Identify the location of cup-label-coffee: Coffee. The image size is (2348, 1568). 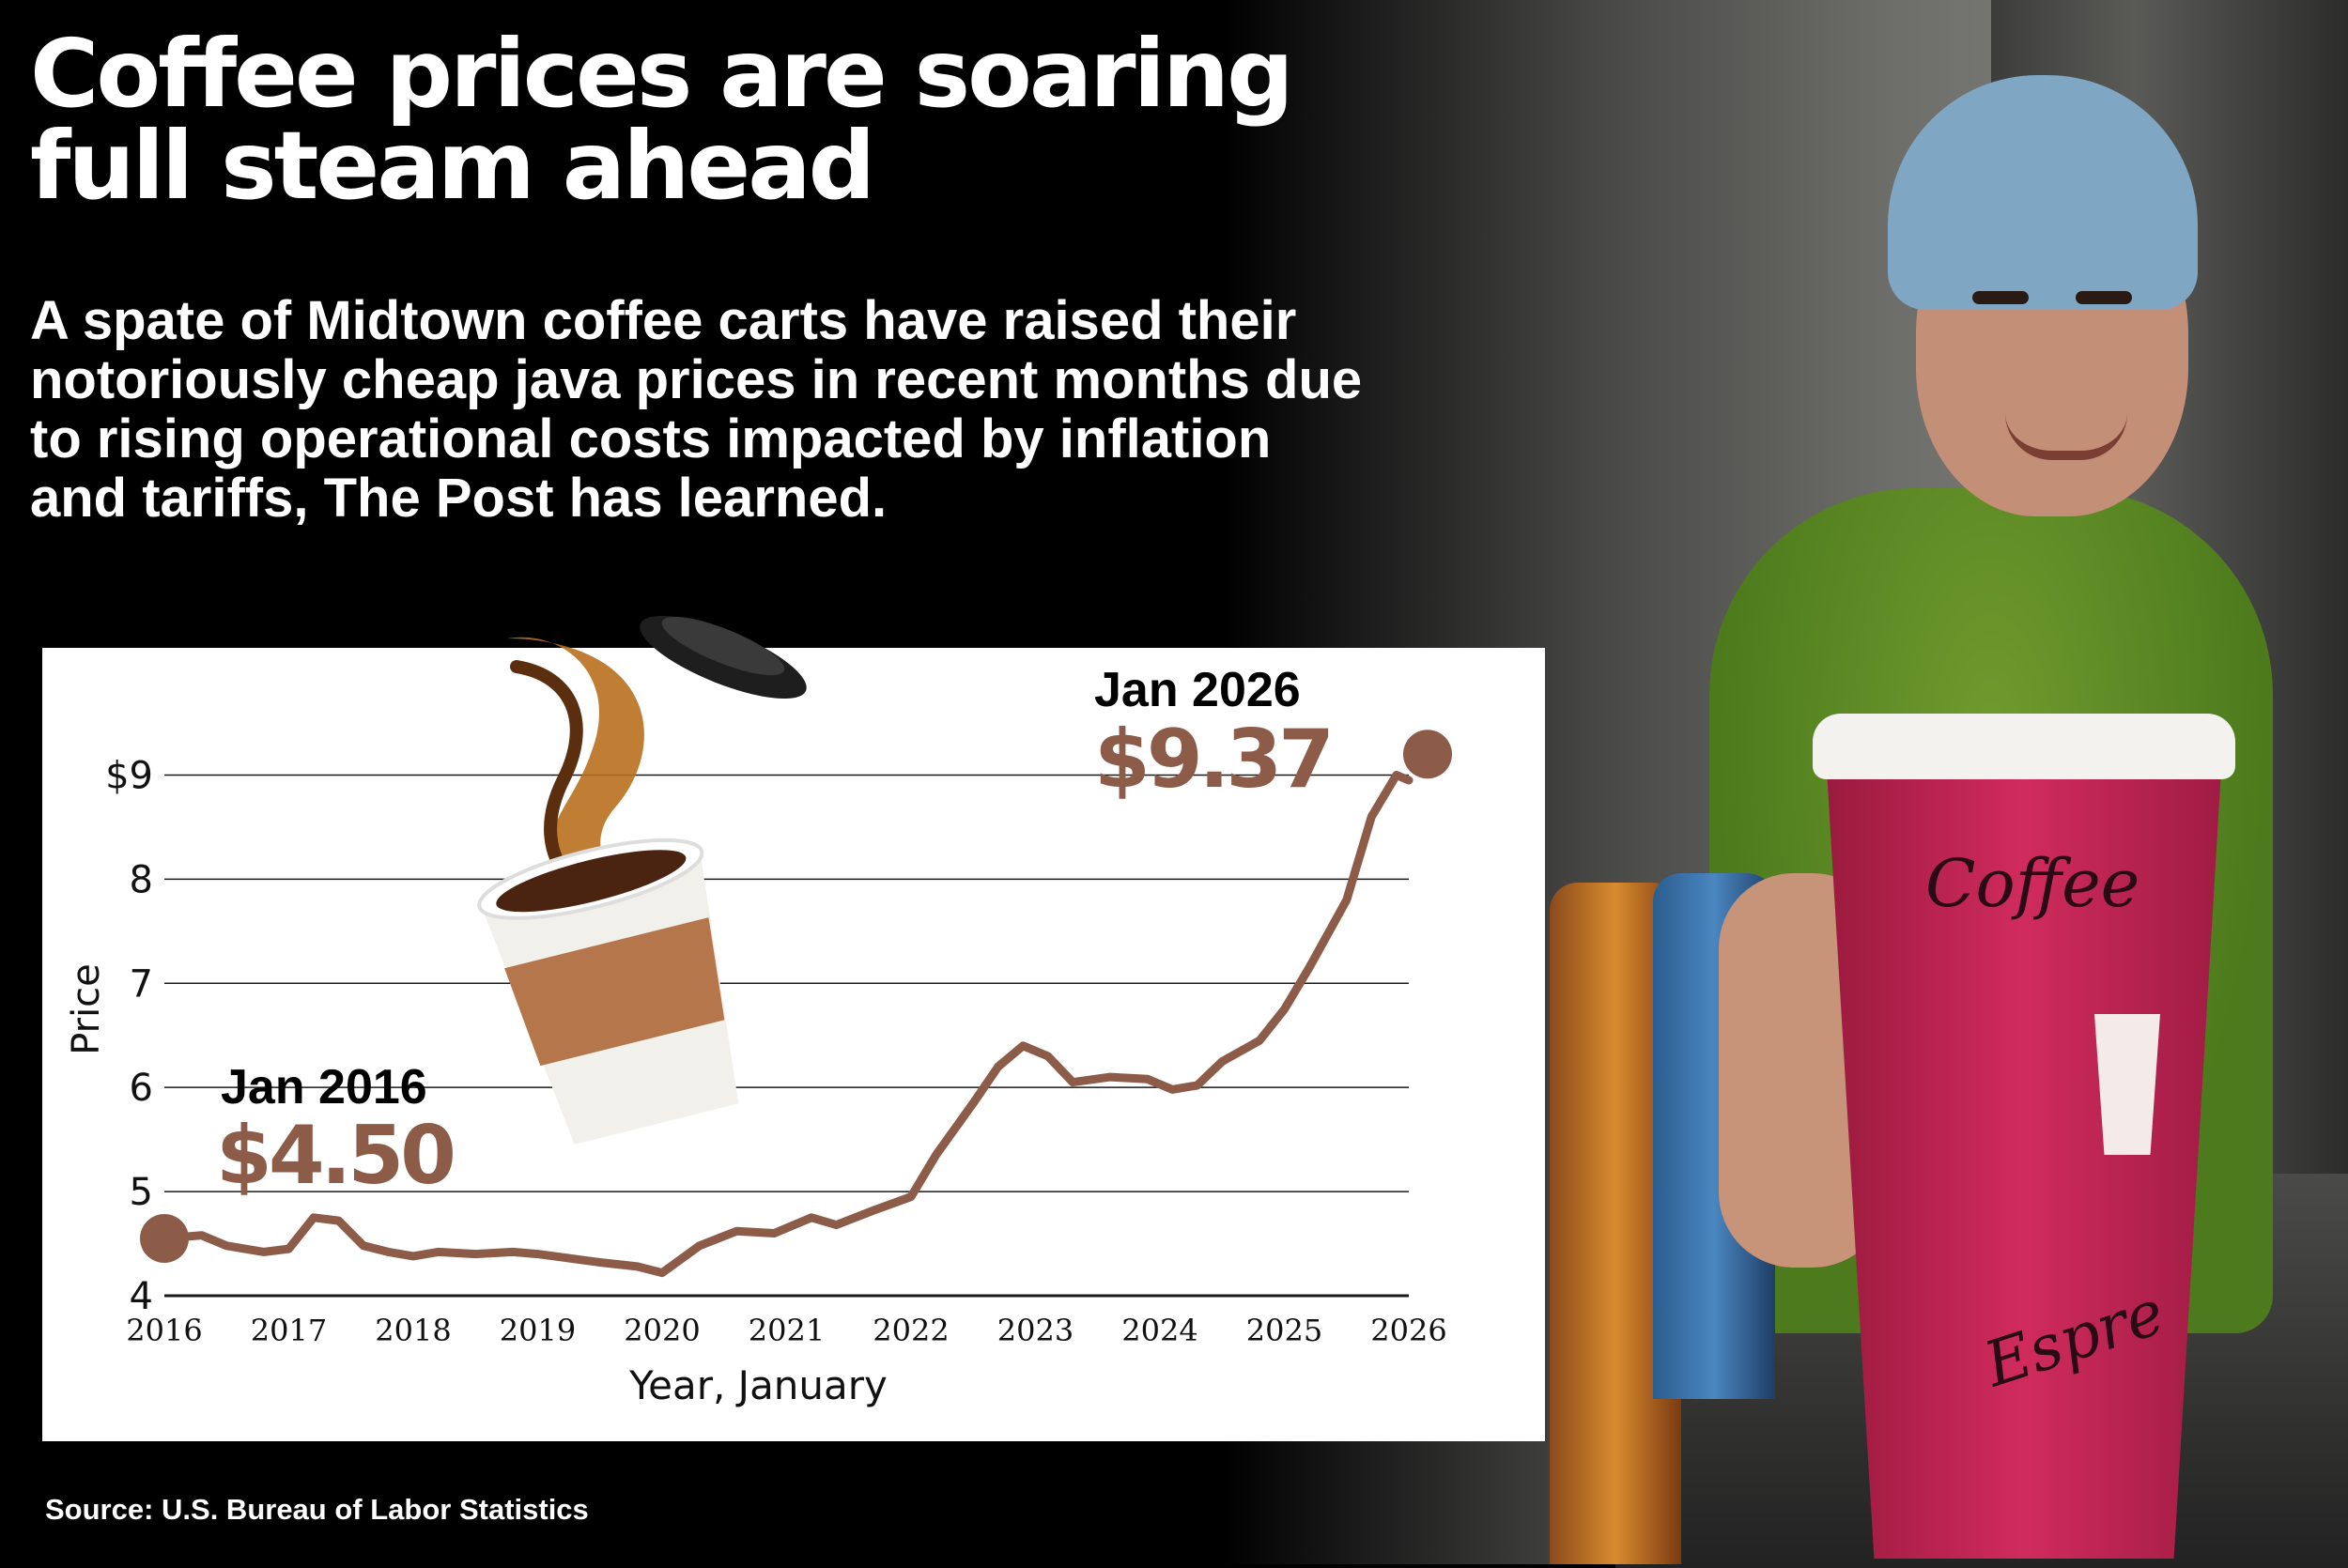
(2033, 884).